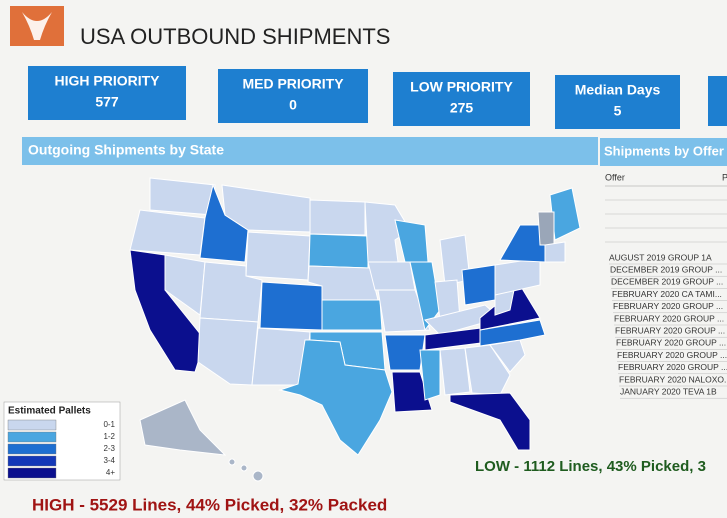 This screenshot has width=727, height=518. What do you see at coordinates (109, 448) in the screenshot?
I see `legend-label: 2-3` at bounding box center [109, 448].